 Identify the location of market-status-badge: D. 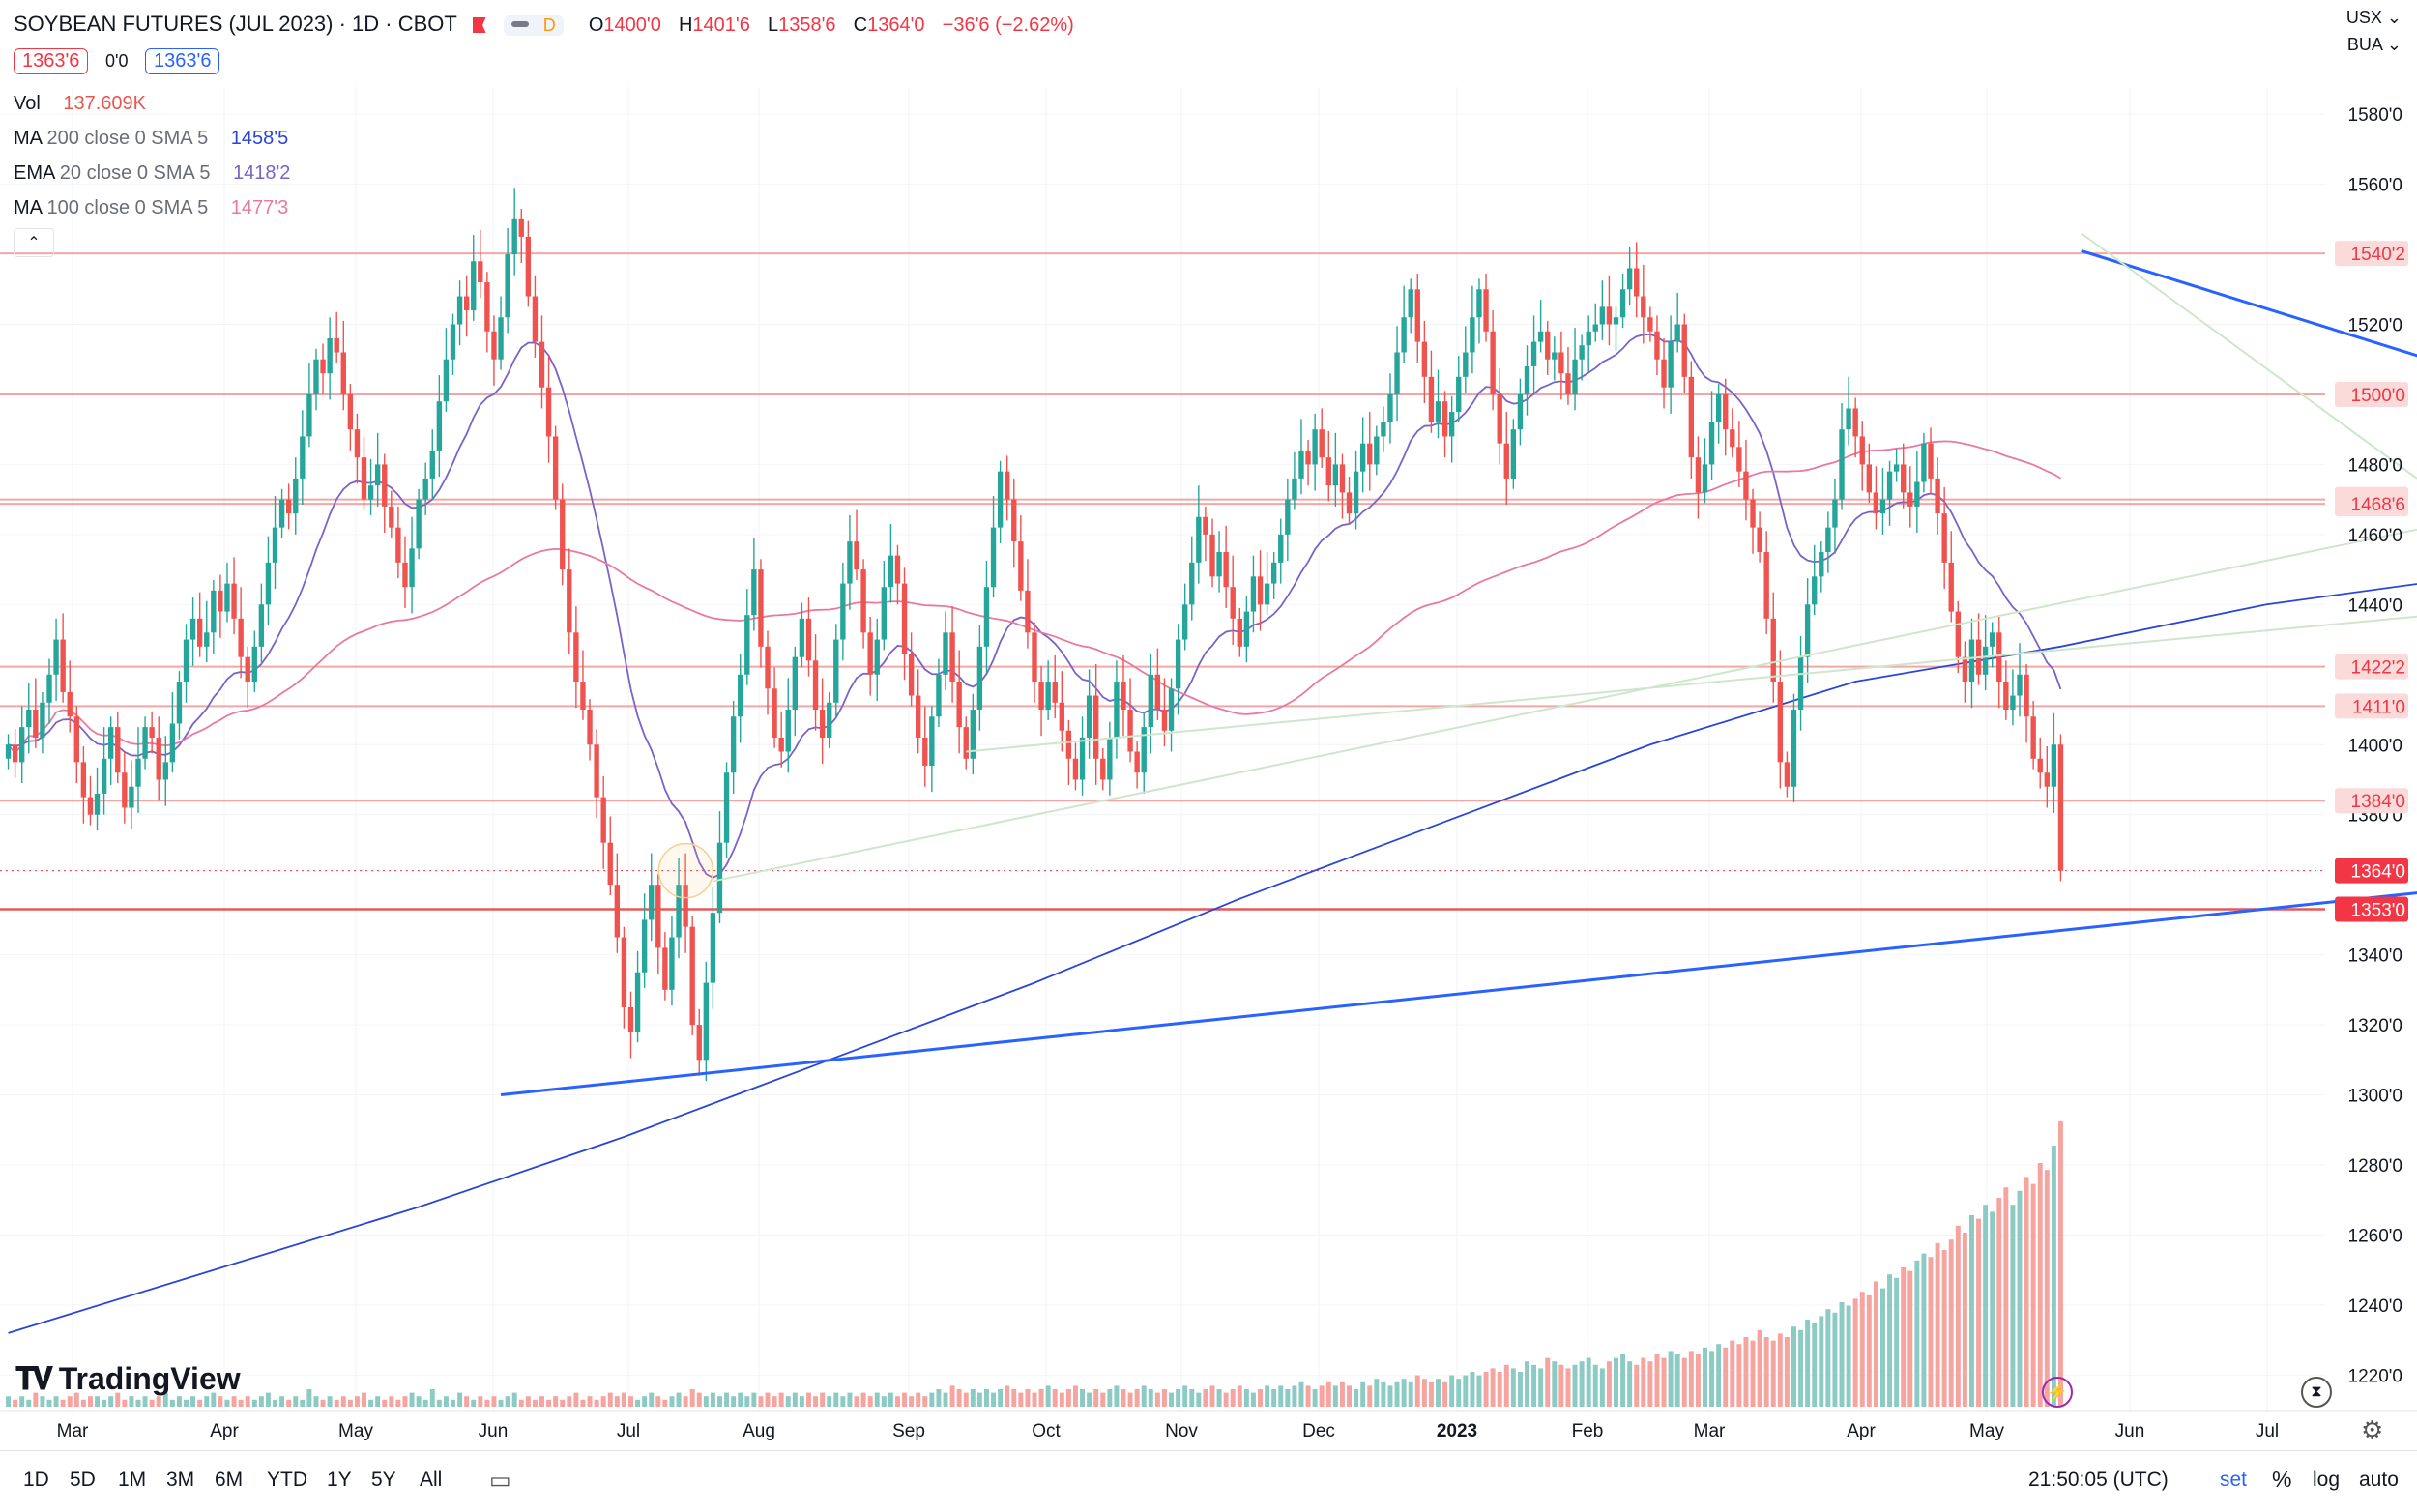
(533, 25).